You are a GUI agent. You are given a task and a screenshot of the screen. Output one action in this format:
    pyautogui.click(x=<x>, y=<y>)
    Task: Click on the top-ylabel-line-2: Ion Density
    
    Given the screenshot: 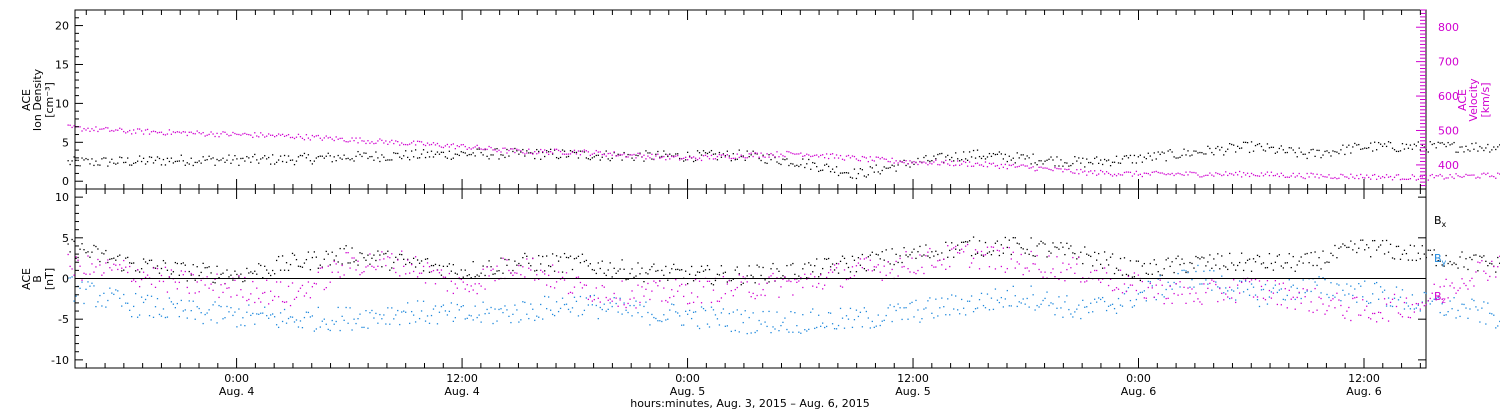 What is the action you would take?
    pyautogui.click(x=37, y=99)
    